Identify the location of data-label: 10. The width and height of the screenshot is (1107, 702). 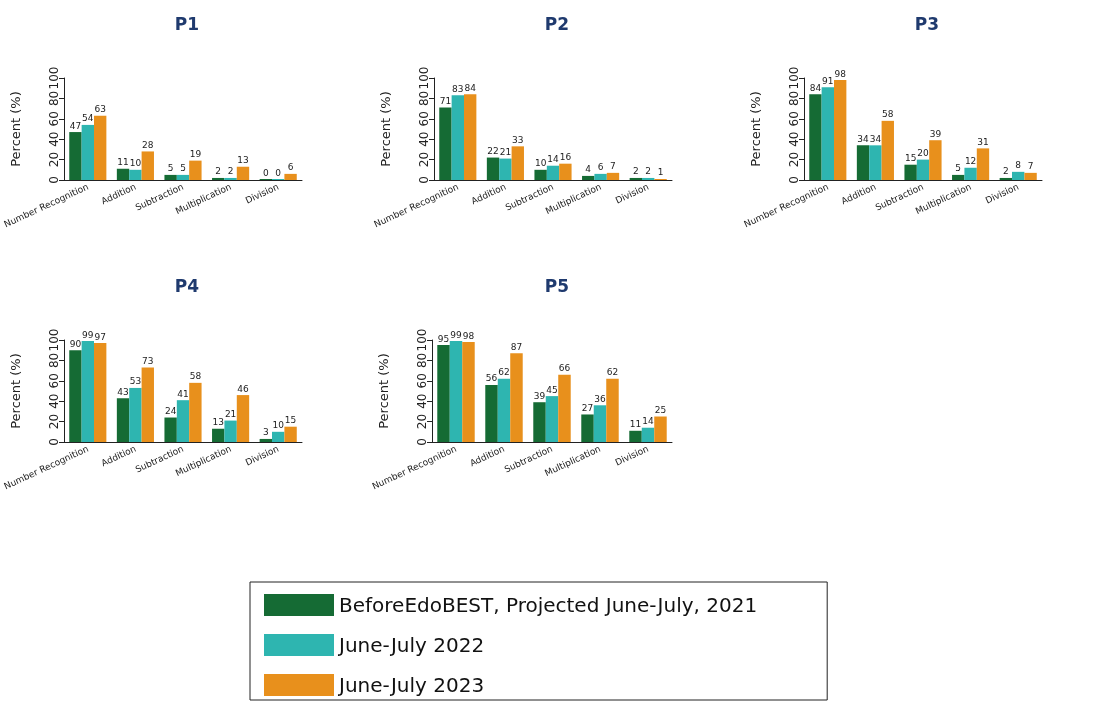
(135, 163).